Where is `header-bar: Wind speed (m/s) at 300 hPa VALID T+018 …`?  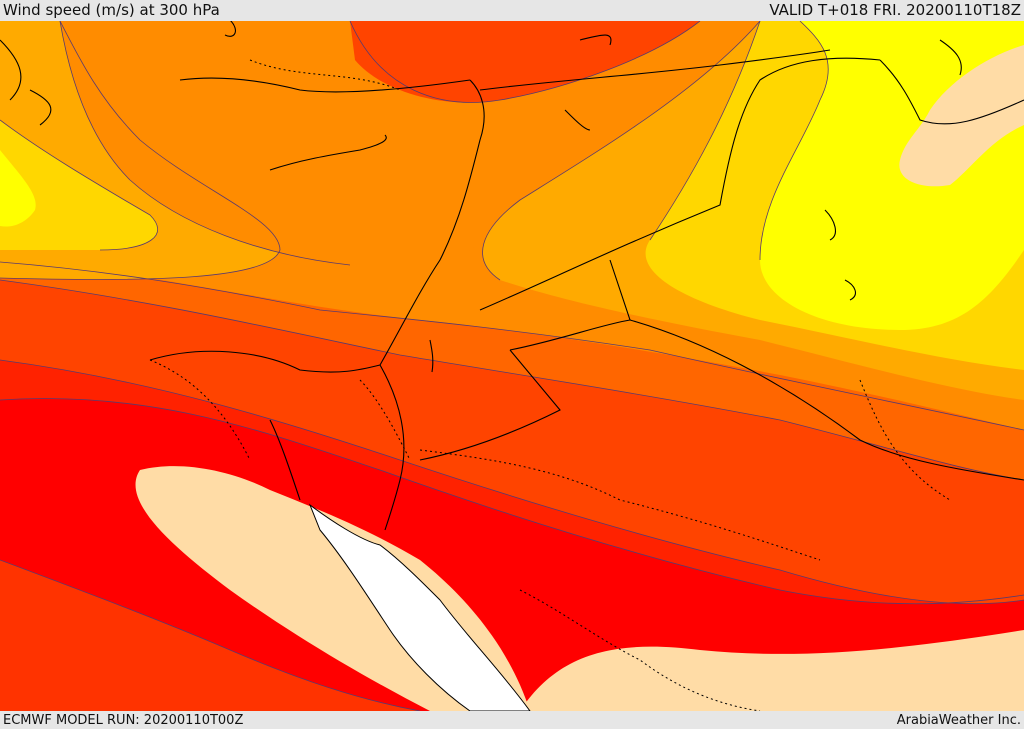 header-bar: Wind speed (m/s) at 300 hPa VALID T+018 … is located at coordinates (512, 10).